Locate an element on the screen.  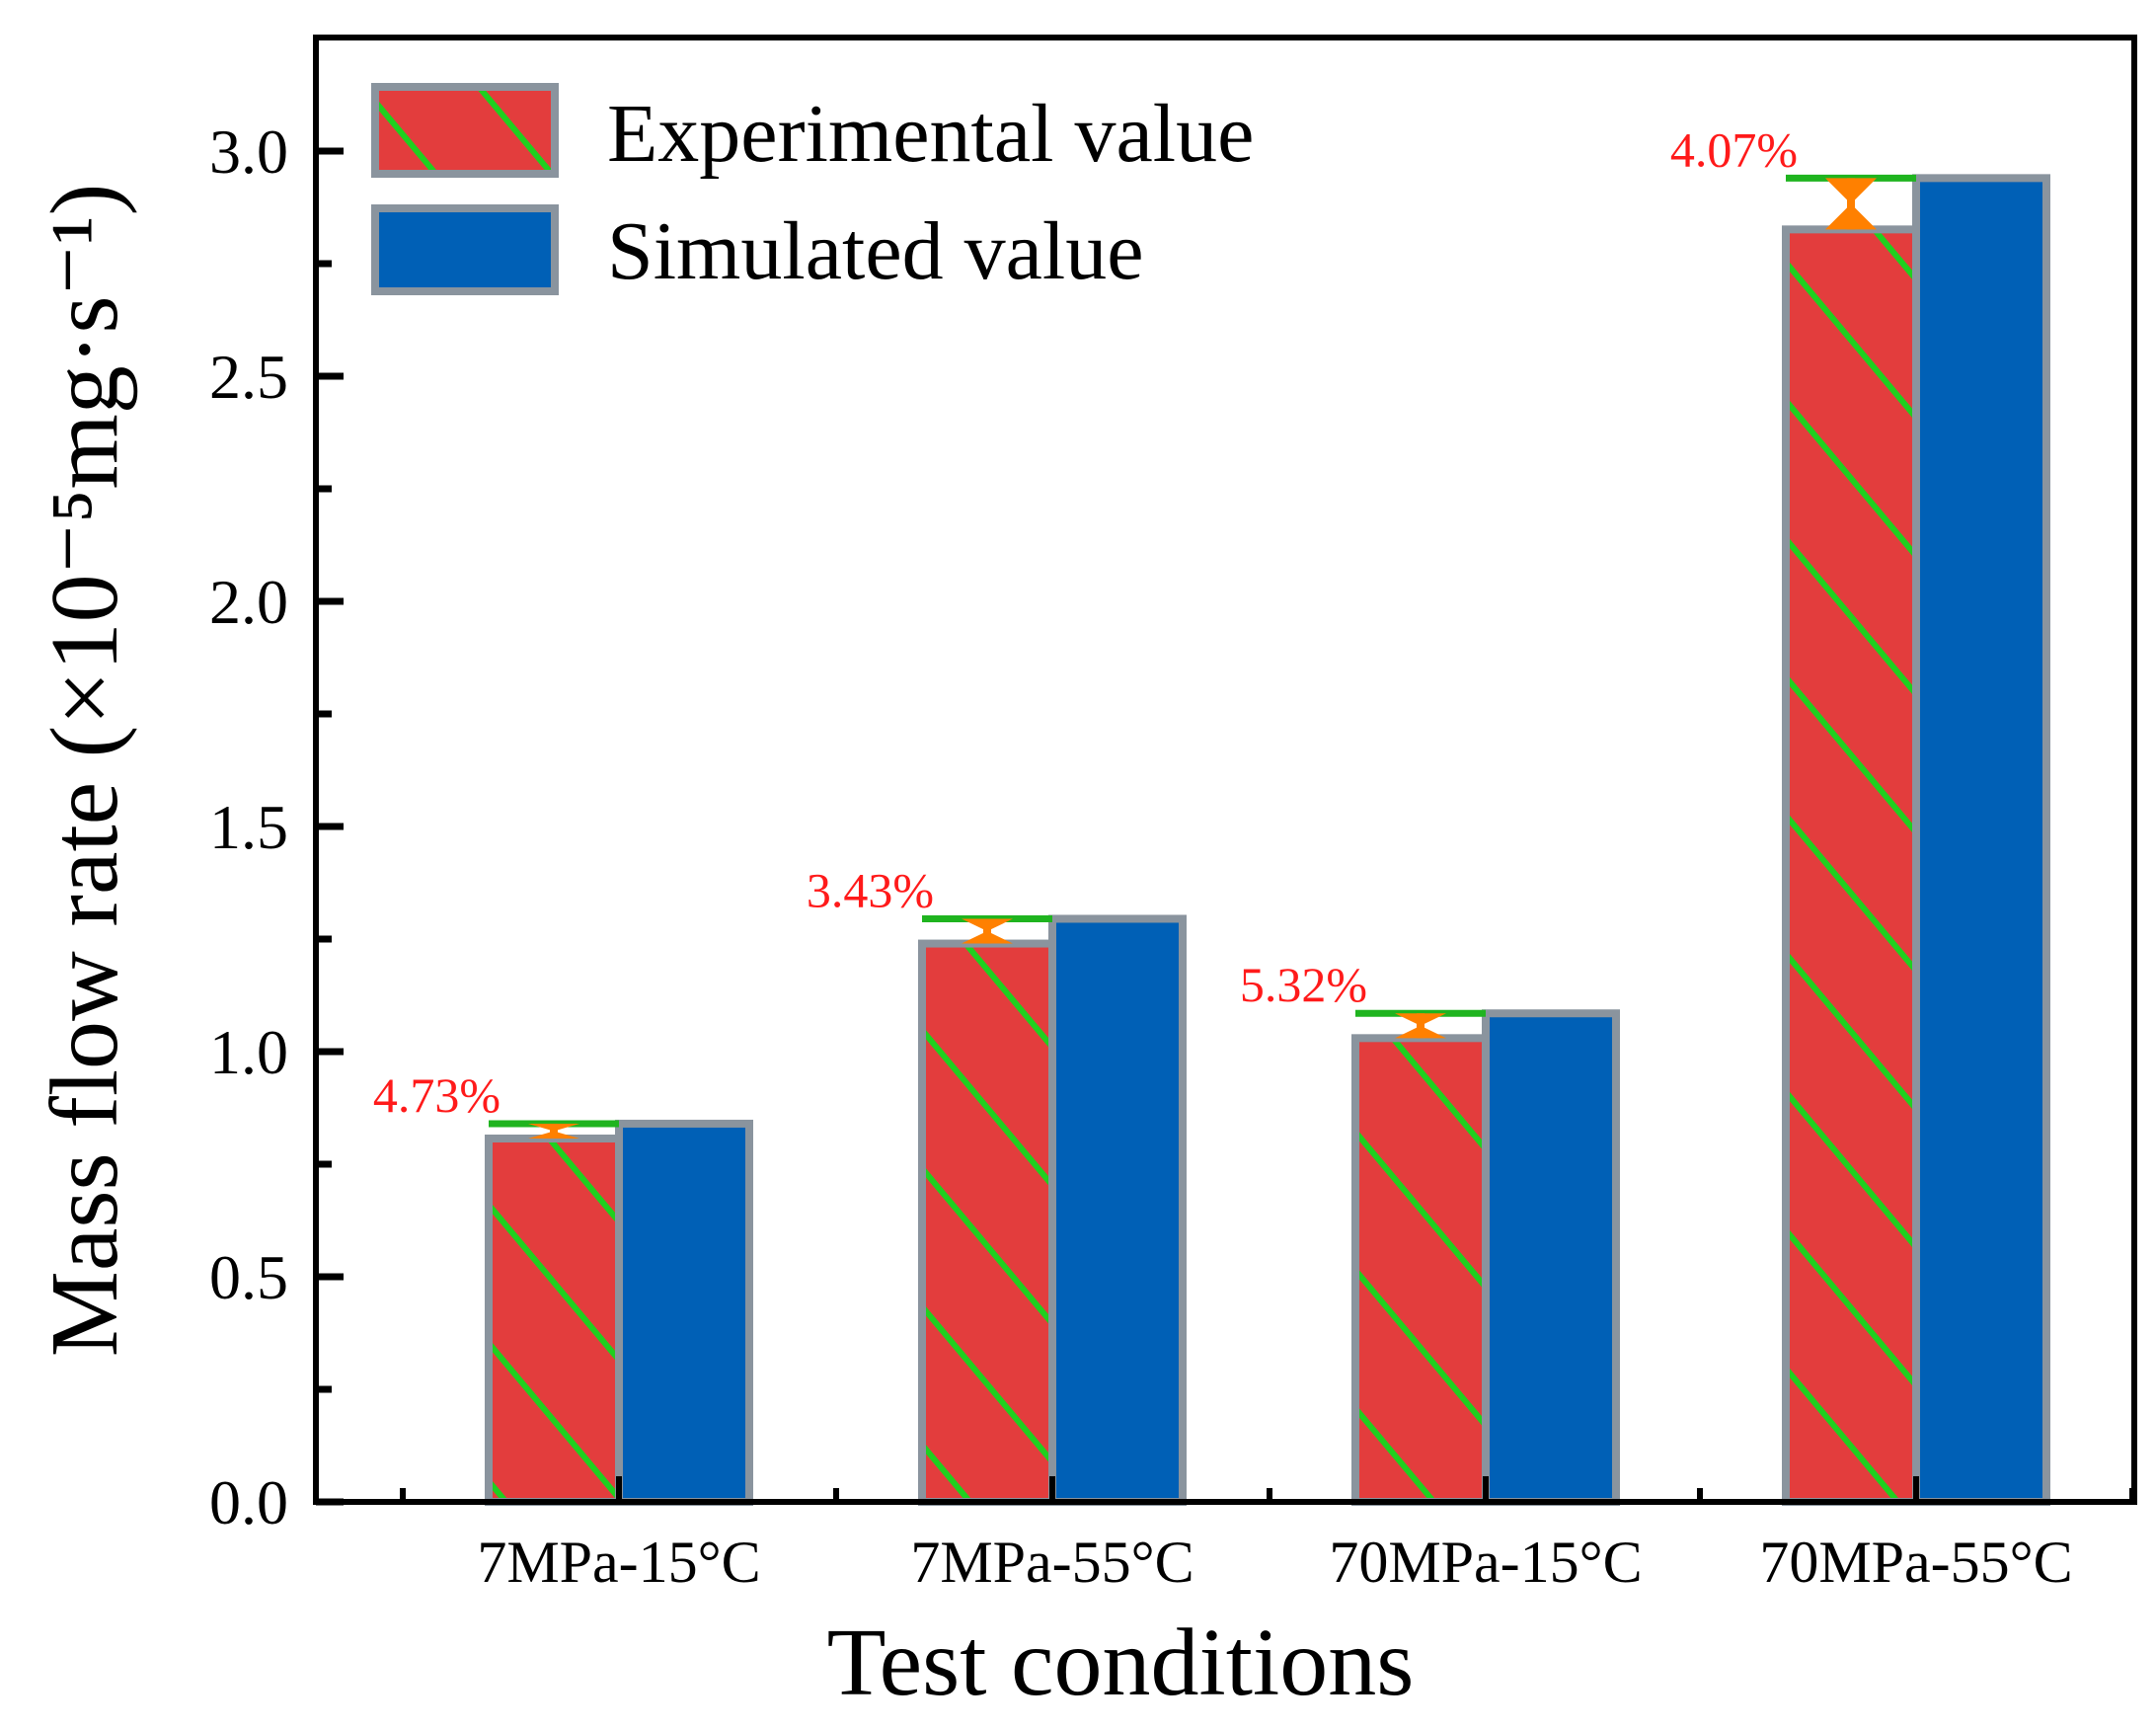
legend-swatch-experimental is located at coordinates (465, 130).